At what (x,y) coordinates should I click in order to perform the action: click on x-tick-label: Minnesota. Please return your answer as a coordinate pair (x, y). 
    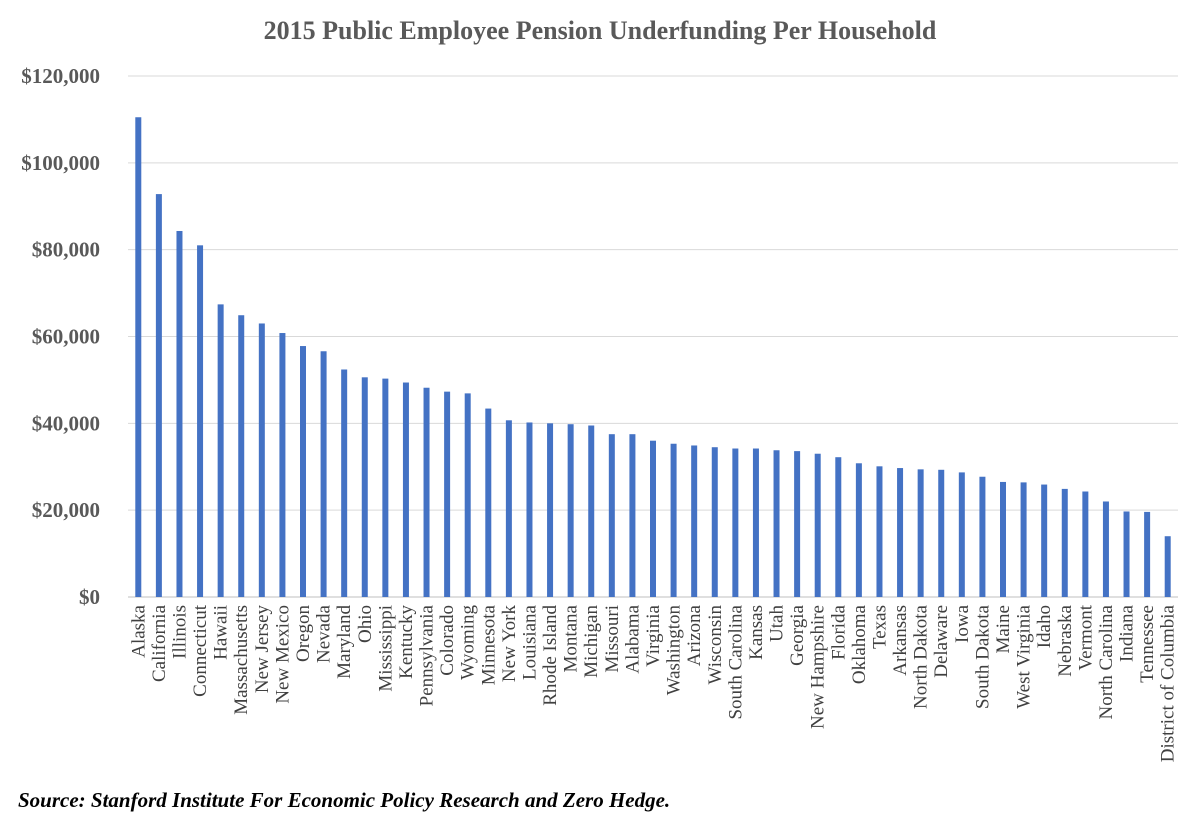
    Looking at the image, I should click on (488, 644).